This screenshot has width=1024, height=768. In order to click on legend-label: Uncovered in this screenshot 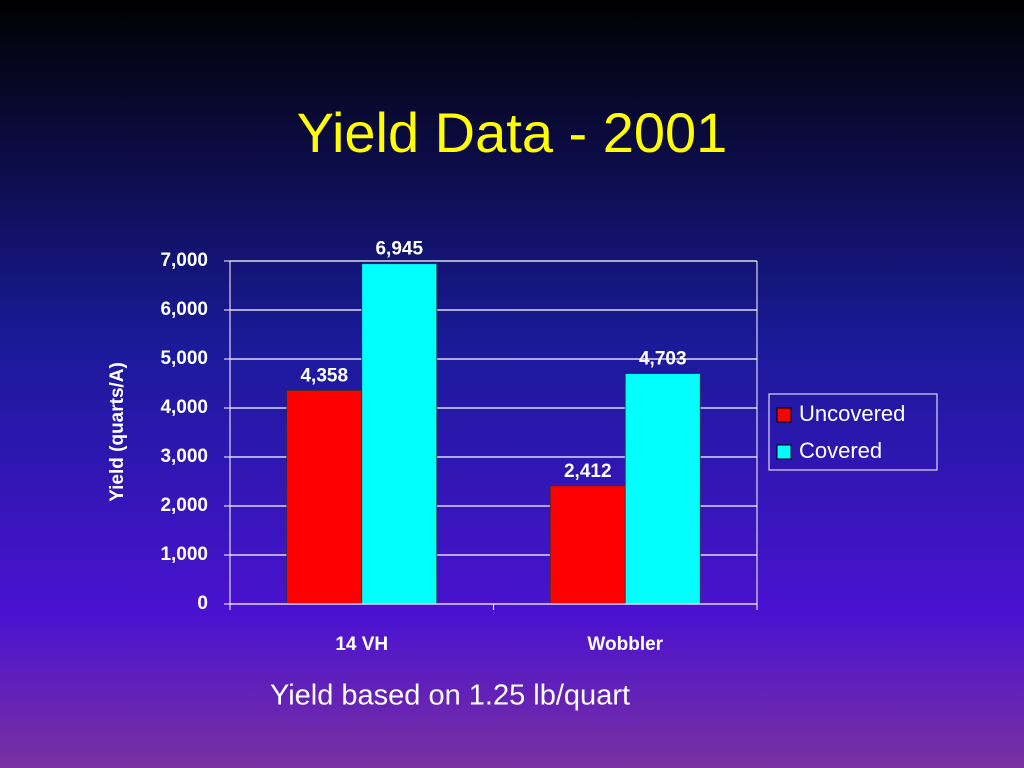, I will do `click(852, 413)`.